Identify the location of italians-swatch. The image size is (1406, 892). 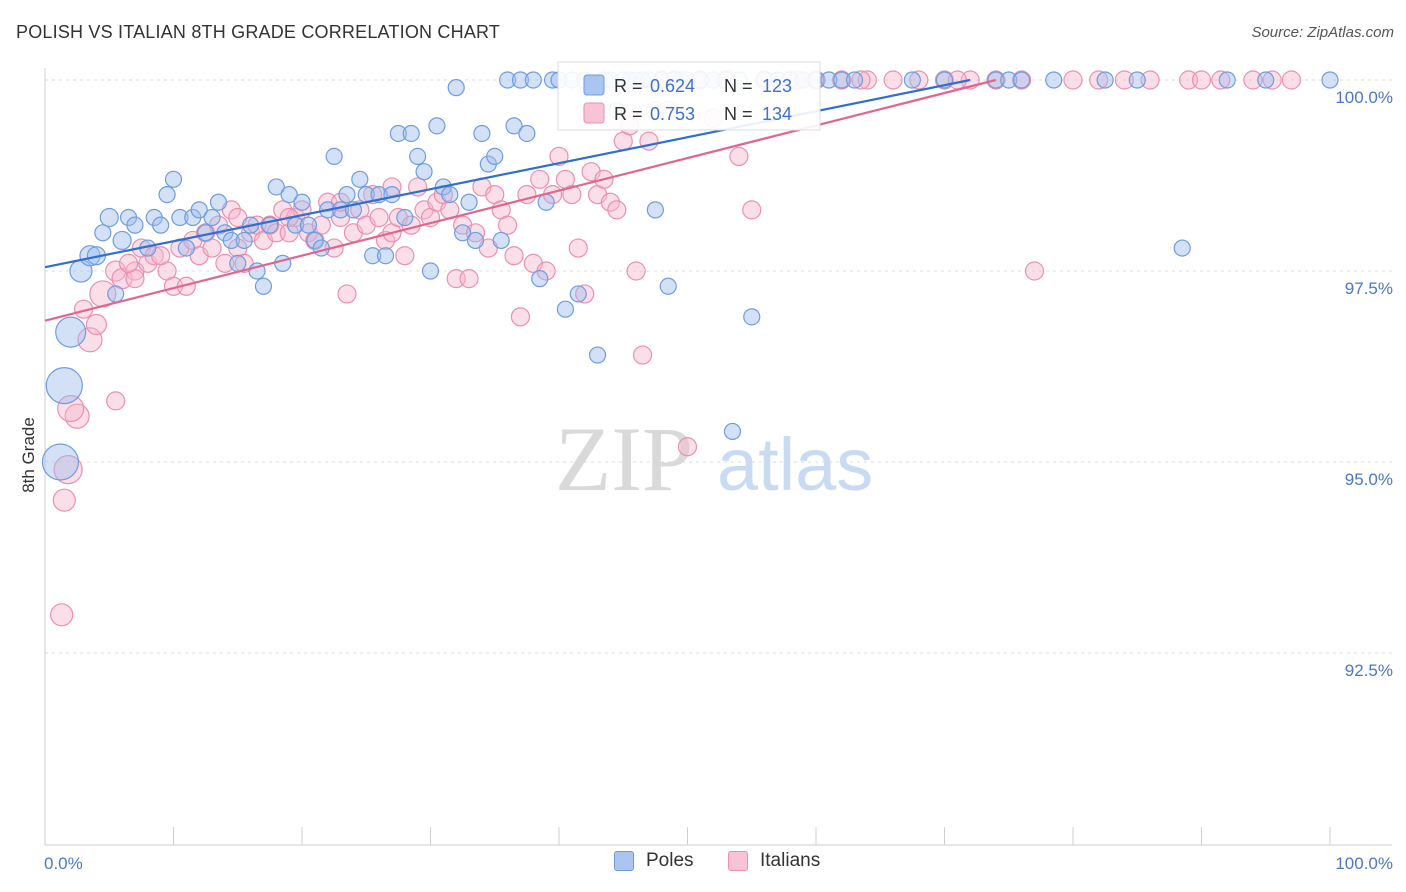
(594, 113).